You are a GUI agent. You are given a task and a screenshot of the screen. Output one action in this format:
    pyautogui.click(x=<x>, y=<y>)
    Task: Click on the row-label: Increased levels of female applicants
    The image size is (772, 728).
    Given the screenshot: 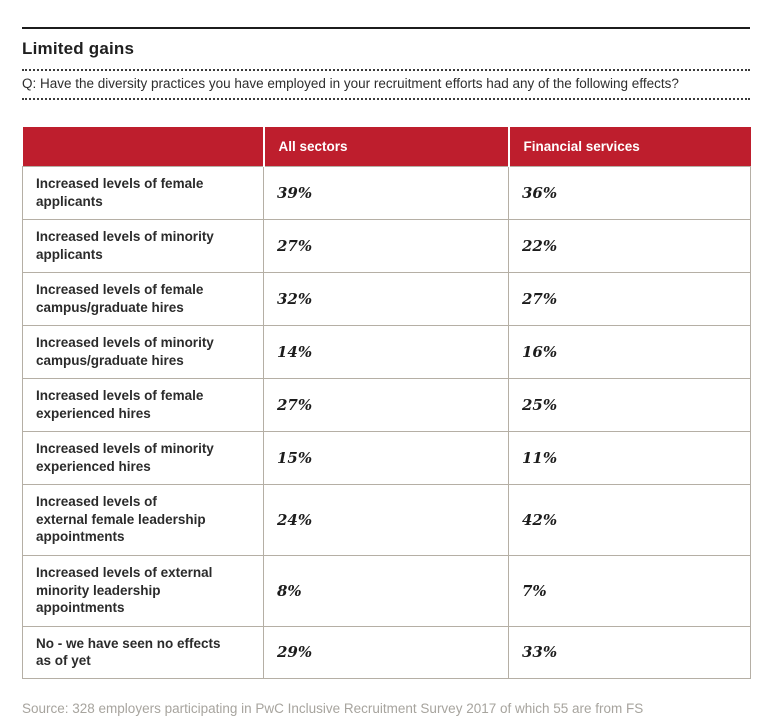 What is the action you would take?
    pyautogui.click(x=143, y=192)
    